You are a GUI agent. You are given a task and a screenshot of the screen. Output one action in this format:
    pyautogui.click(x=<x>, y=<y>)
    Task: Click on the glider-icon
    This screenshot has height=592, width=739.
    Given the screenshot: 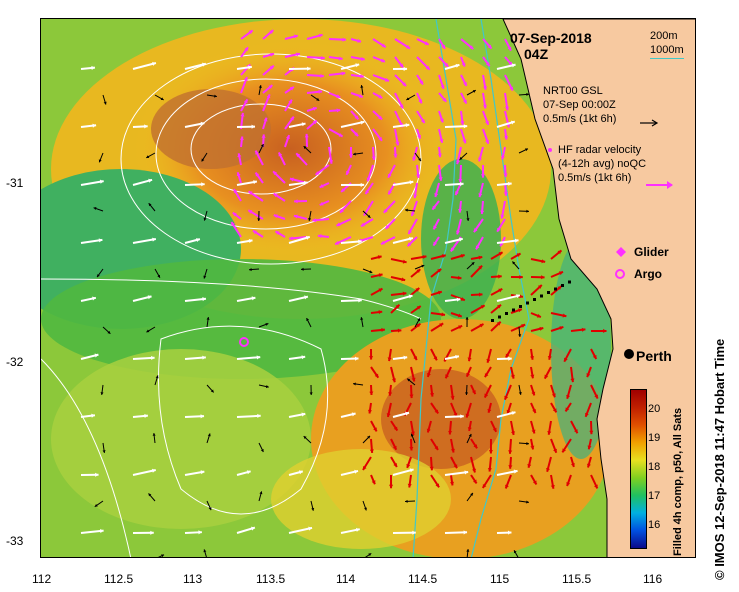 What is the action you would take?
    pyautogui.click(x=621, y=252)
    